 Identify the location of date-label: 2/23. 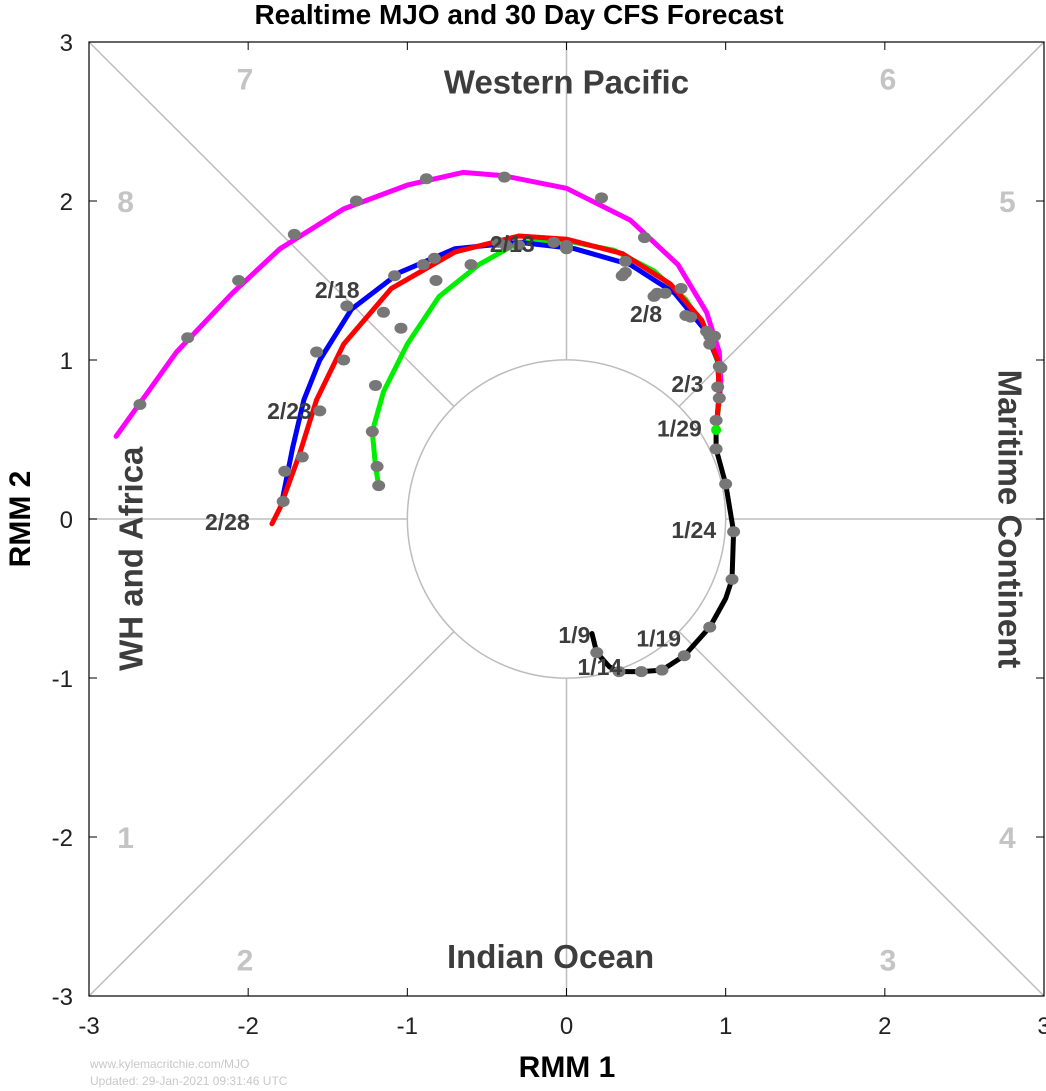
(289, 411).